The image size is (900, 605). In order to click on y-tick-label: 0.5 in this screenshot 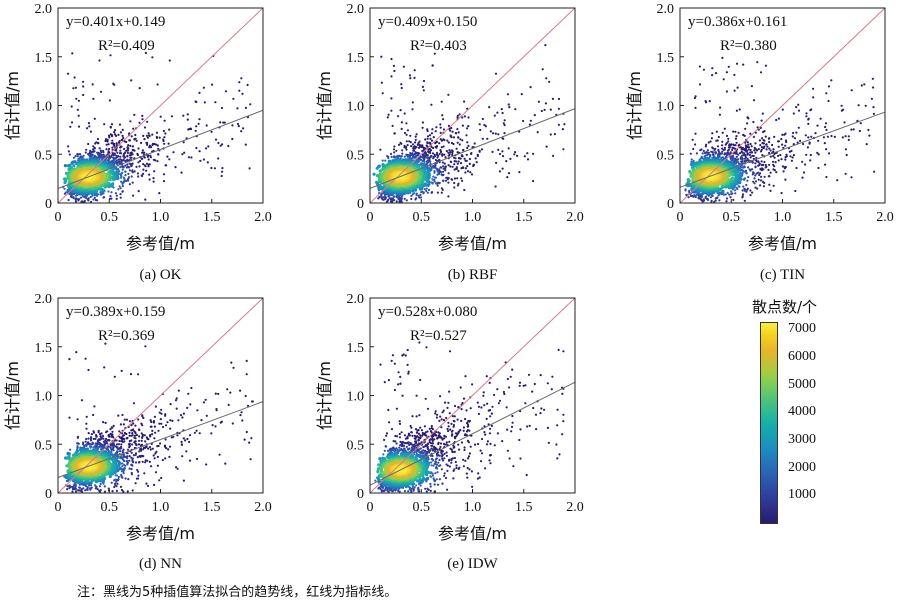, I will do `click(44, 155)`.